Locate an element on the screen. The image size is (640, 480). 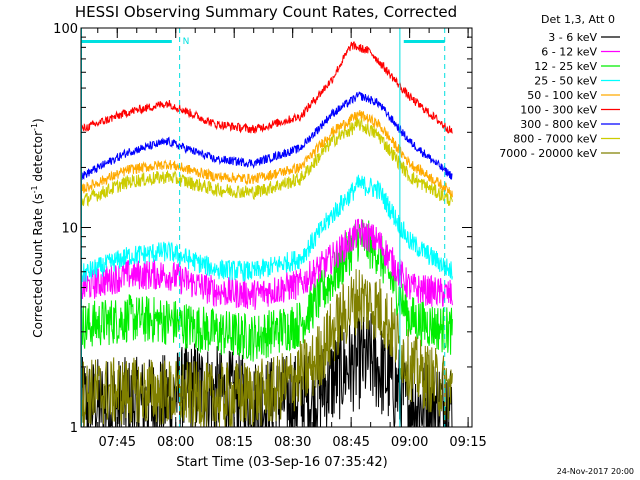
ylabel-sup-2: -1 is located at coordinates (34, 127).